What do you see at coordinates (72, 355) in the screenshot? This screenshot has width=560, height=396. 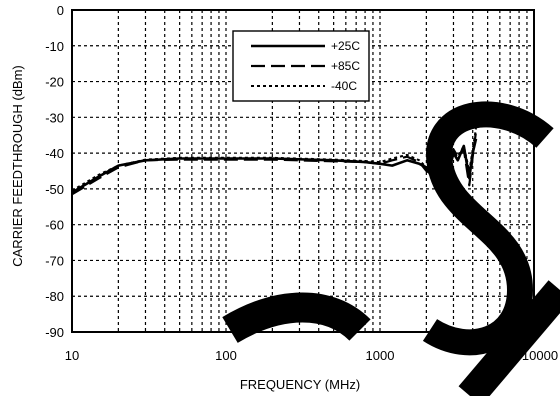 I see `x-tick-label: 10` at bounding box center [72, 355].